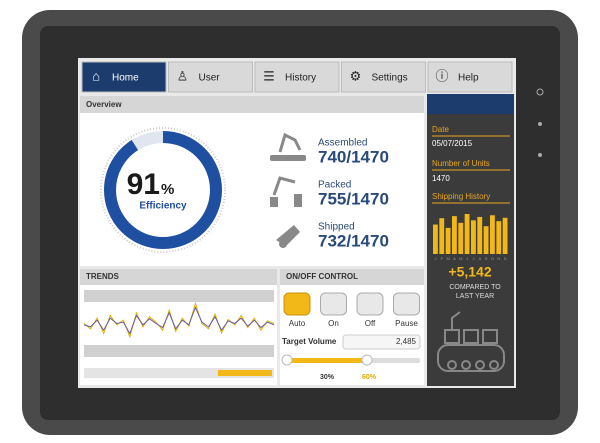 This screenshot has height=443, width=600. Describe the element at coordinates (352, 327) in the screenshot. I see `control-panel` at that location.